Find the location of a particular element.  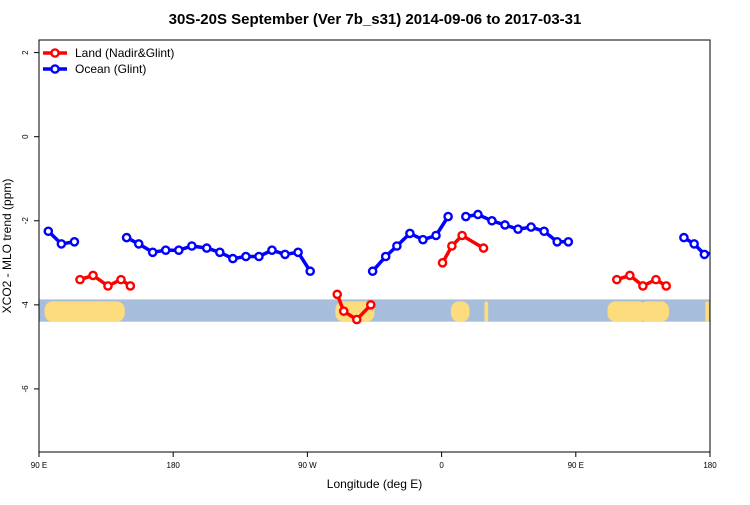

y-tick-label: -6 is located at coordinates (25, 389).